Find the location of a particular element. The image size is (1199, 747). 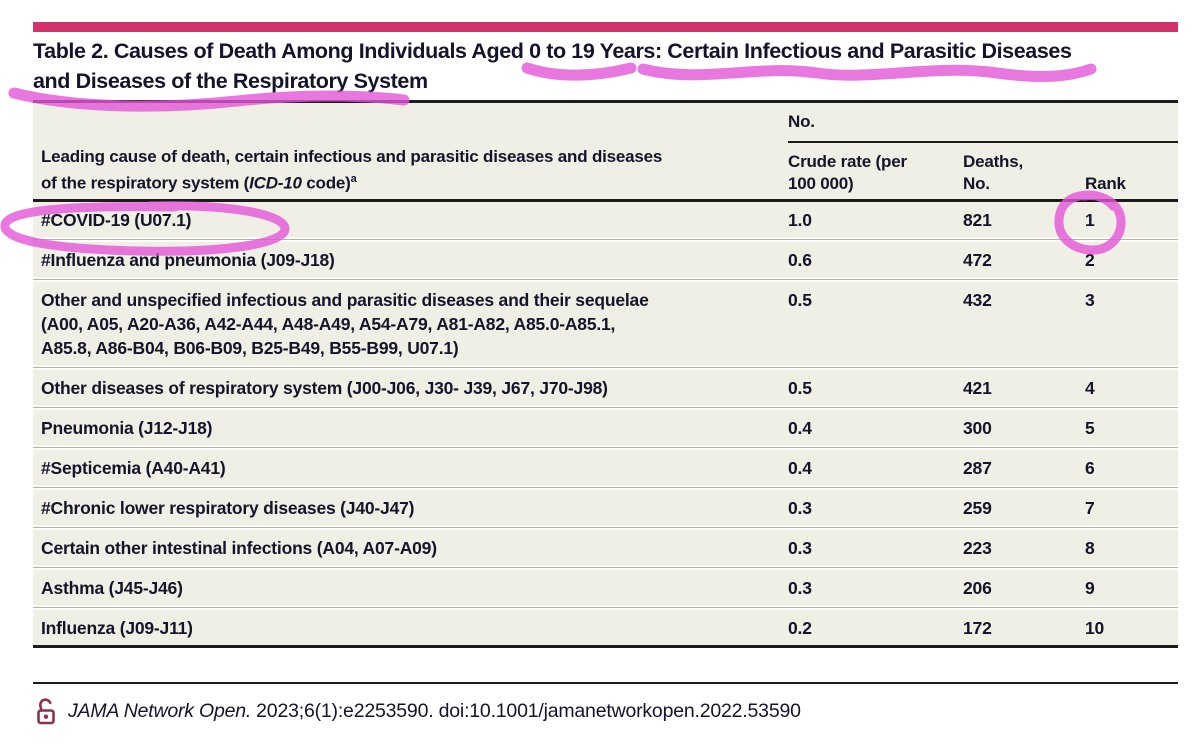

rank-cell: 6 is located at coordinates (1090, 468).